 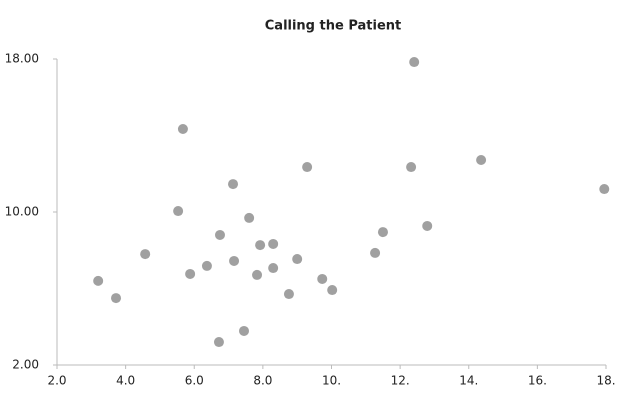 I want to click on x-tick-label: 4.0, so click(x=125, y=381).